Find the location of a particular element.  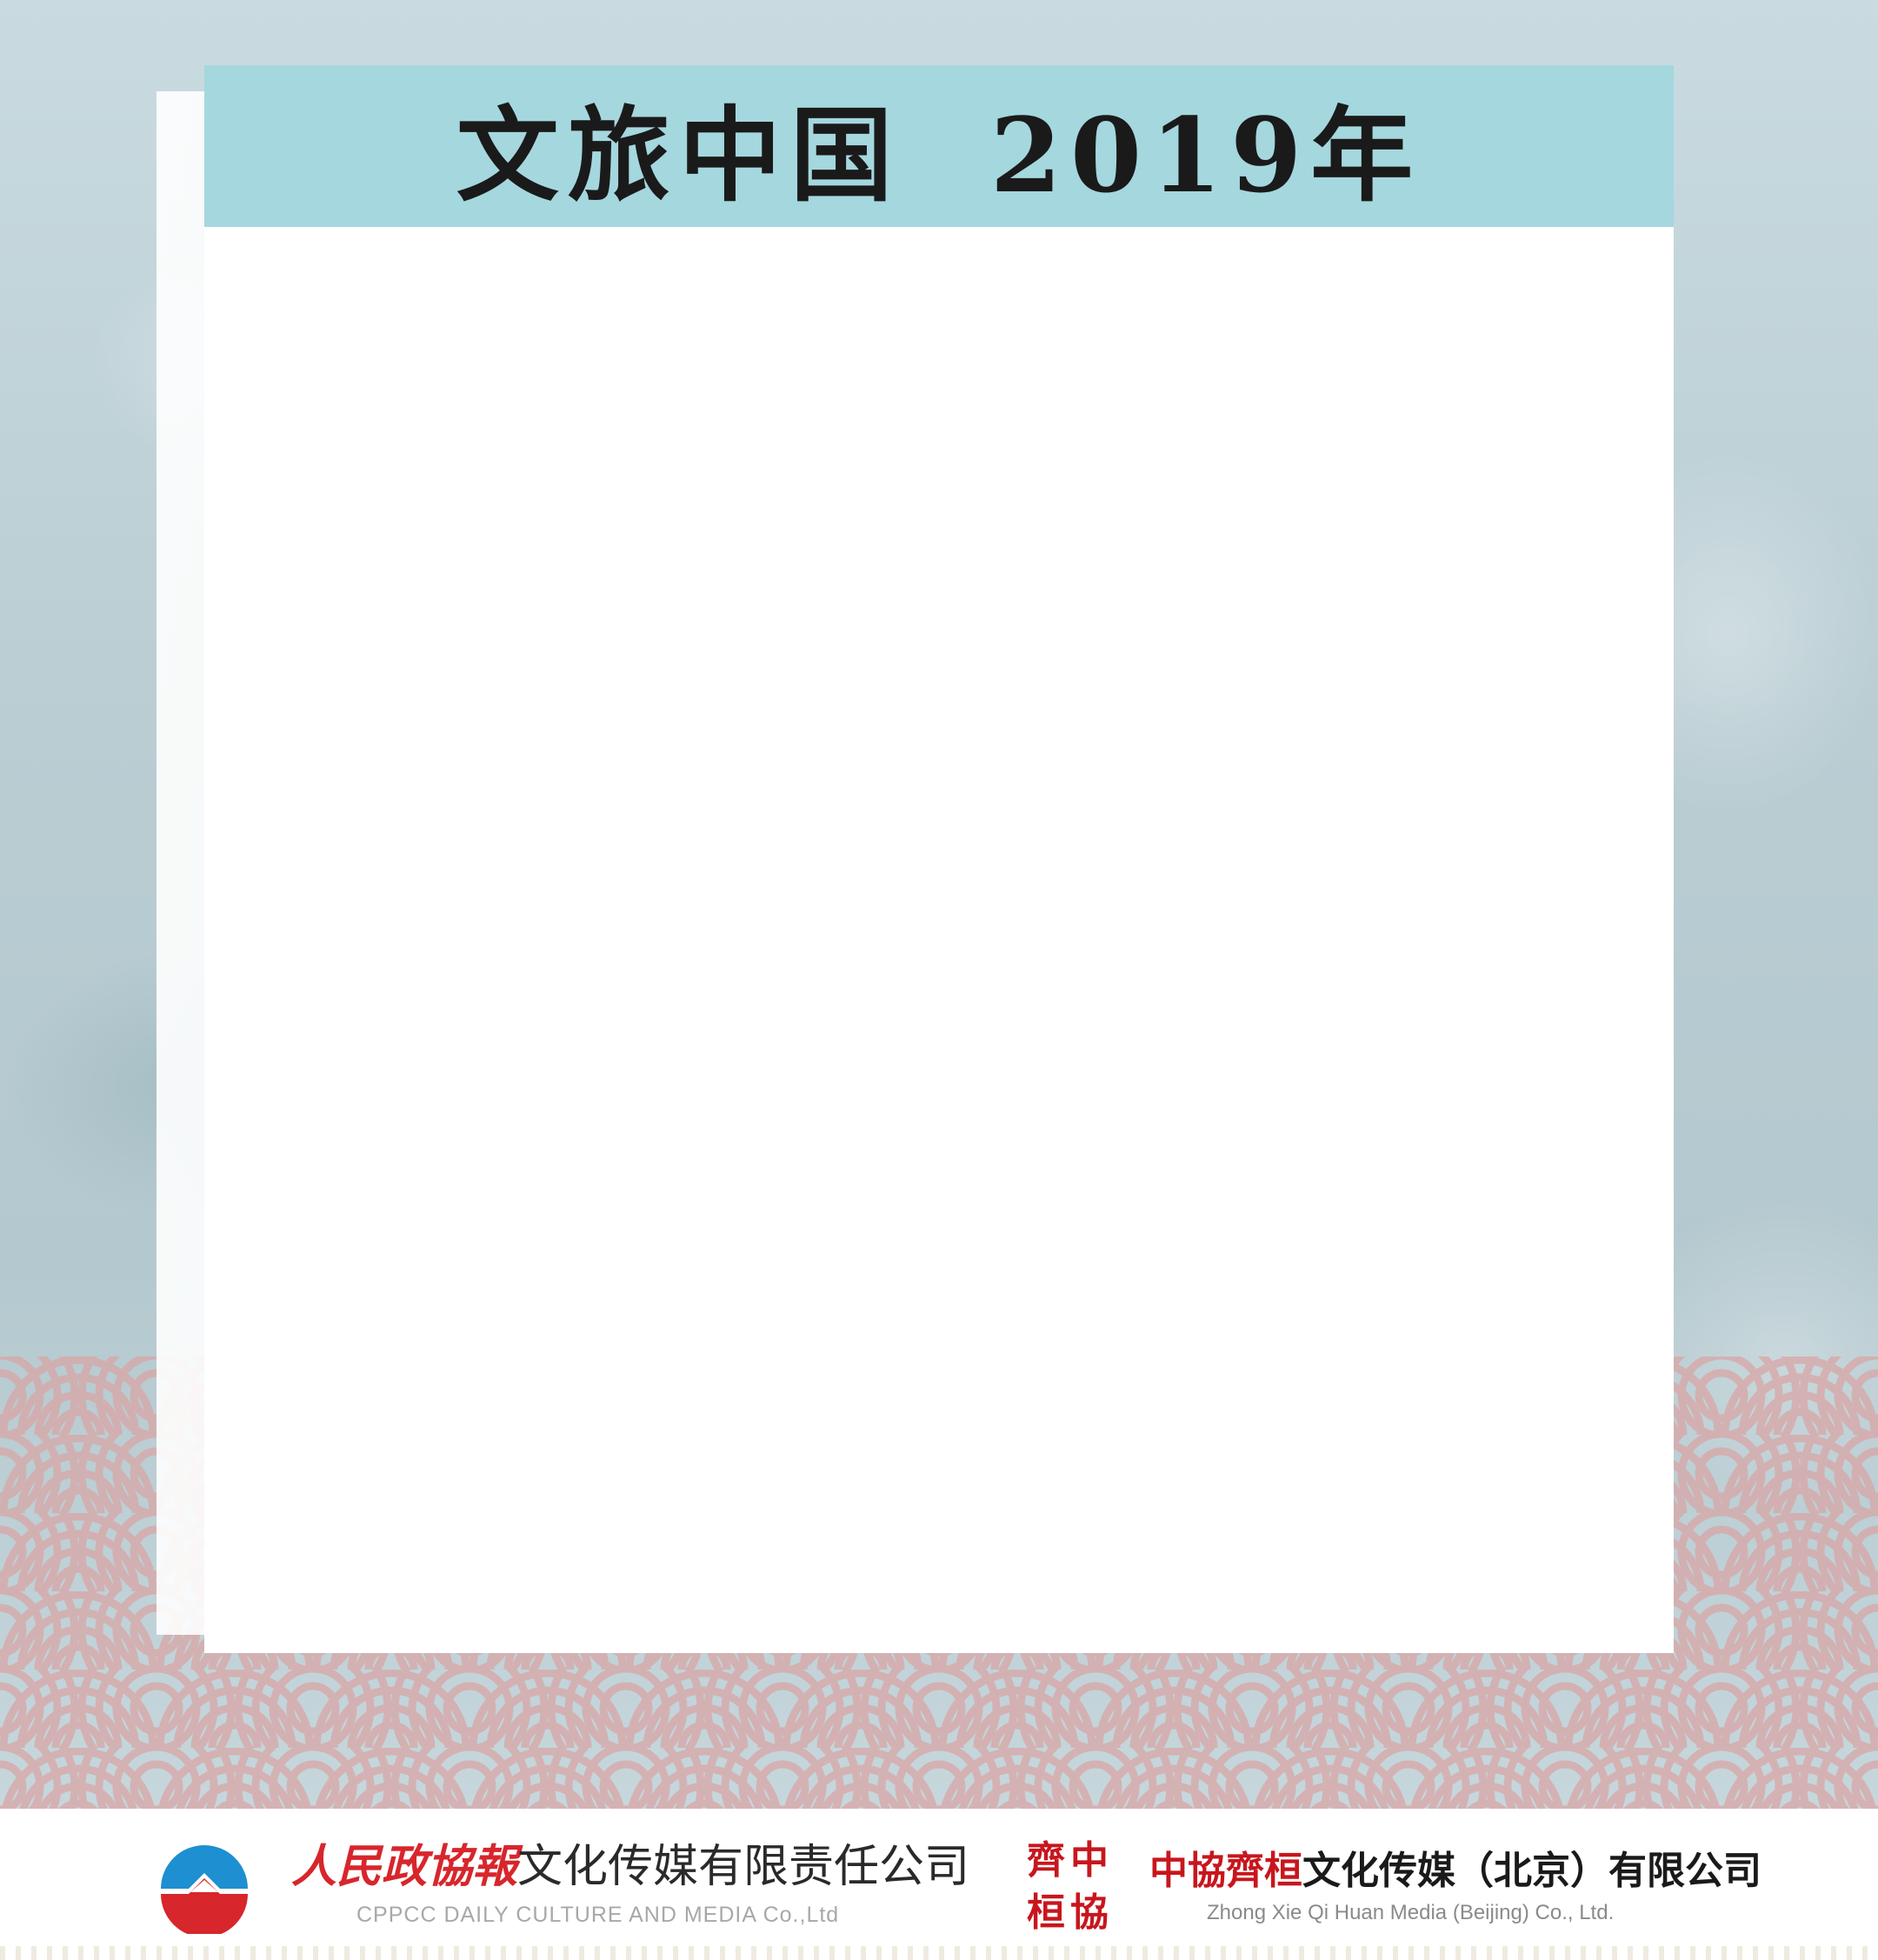

frame-title: 文旅中国 2019年 is located at coordinates (939, 155).